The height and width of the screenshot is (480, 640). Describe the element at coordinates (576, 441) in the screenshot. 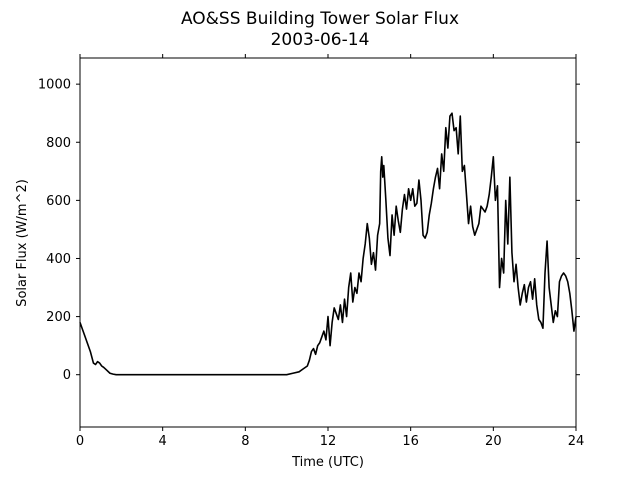

I see `x-tick-label: 24` at that location.